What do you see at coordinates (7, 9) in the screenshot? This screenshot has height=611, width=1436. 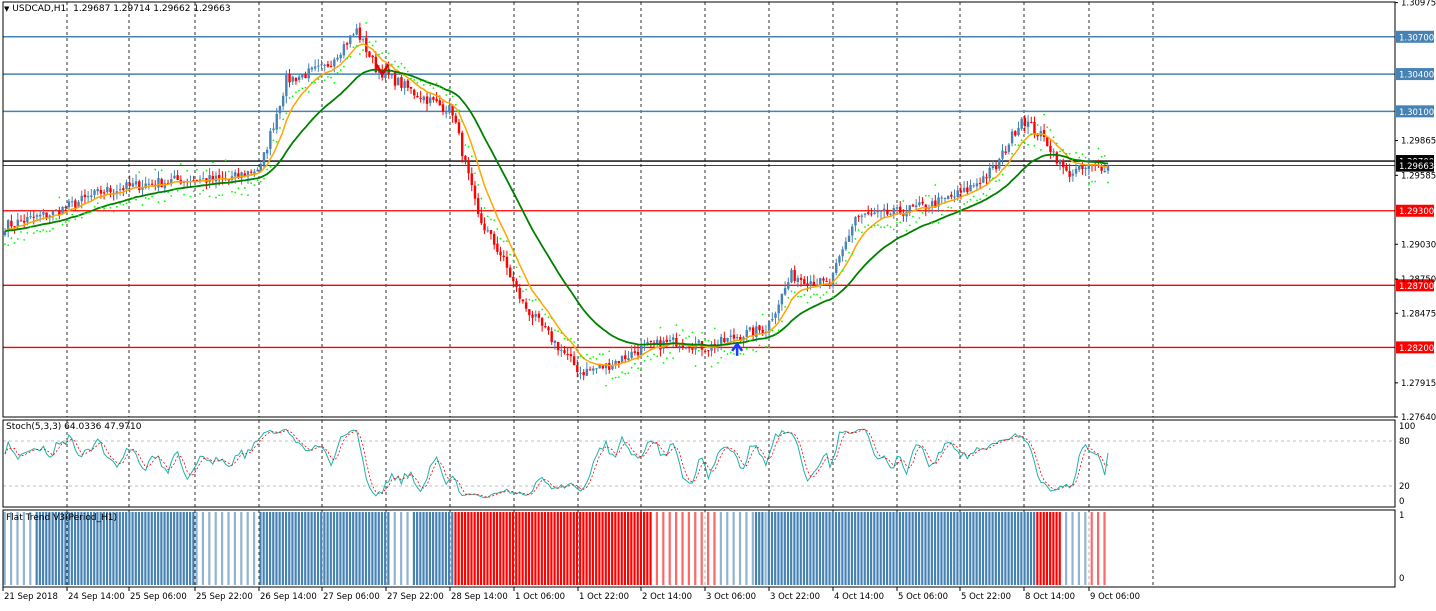 I see `dropdown-triangle-icon: ▼` at bounding box center [7, 9].